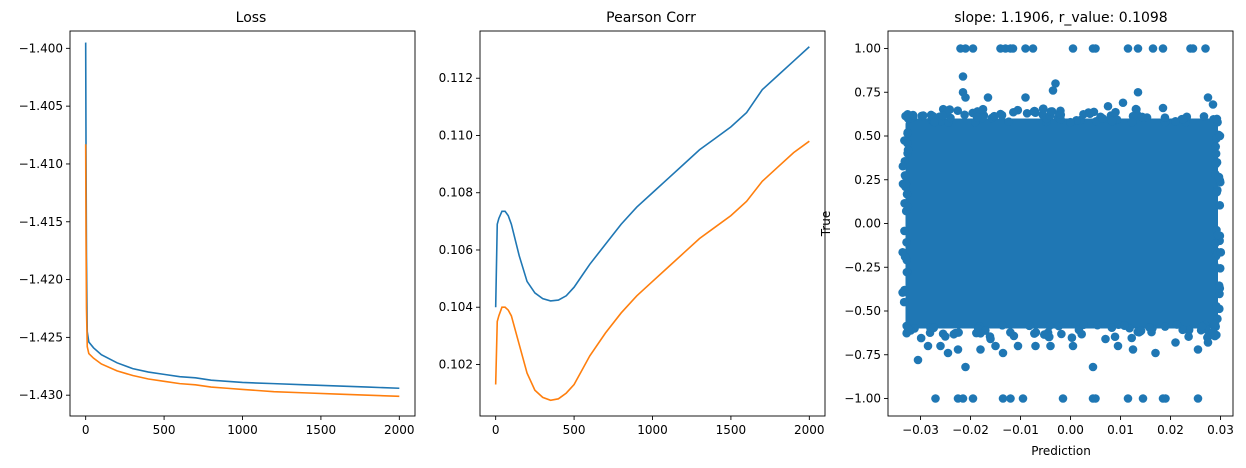 This screenshot has width=1246, height=468. I want to click on pearson-corr-chart-ytick-label: 0.110, so click(456, 135).